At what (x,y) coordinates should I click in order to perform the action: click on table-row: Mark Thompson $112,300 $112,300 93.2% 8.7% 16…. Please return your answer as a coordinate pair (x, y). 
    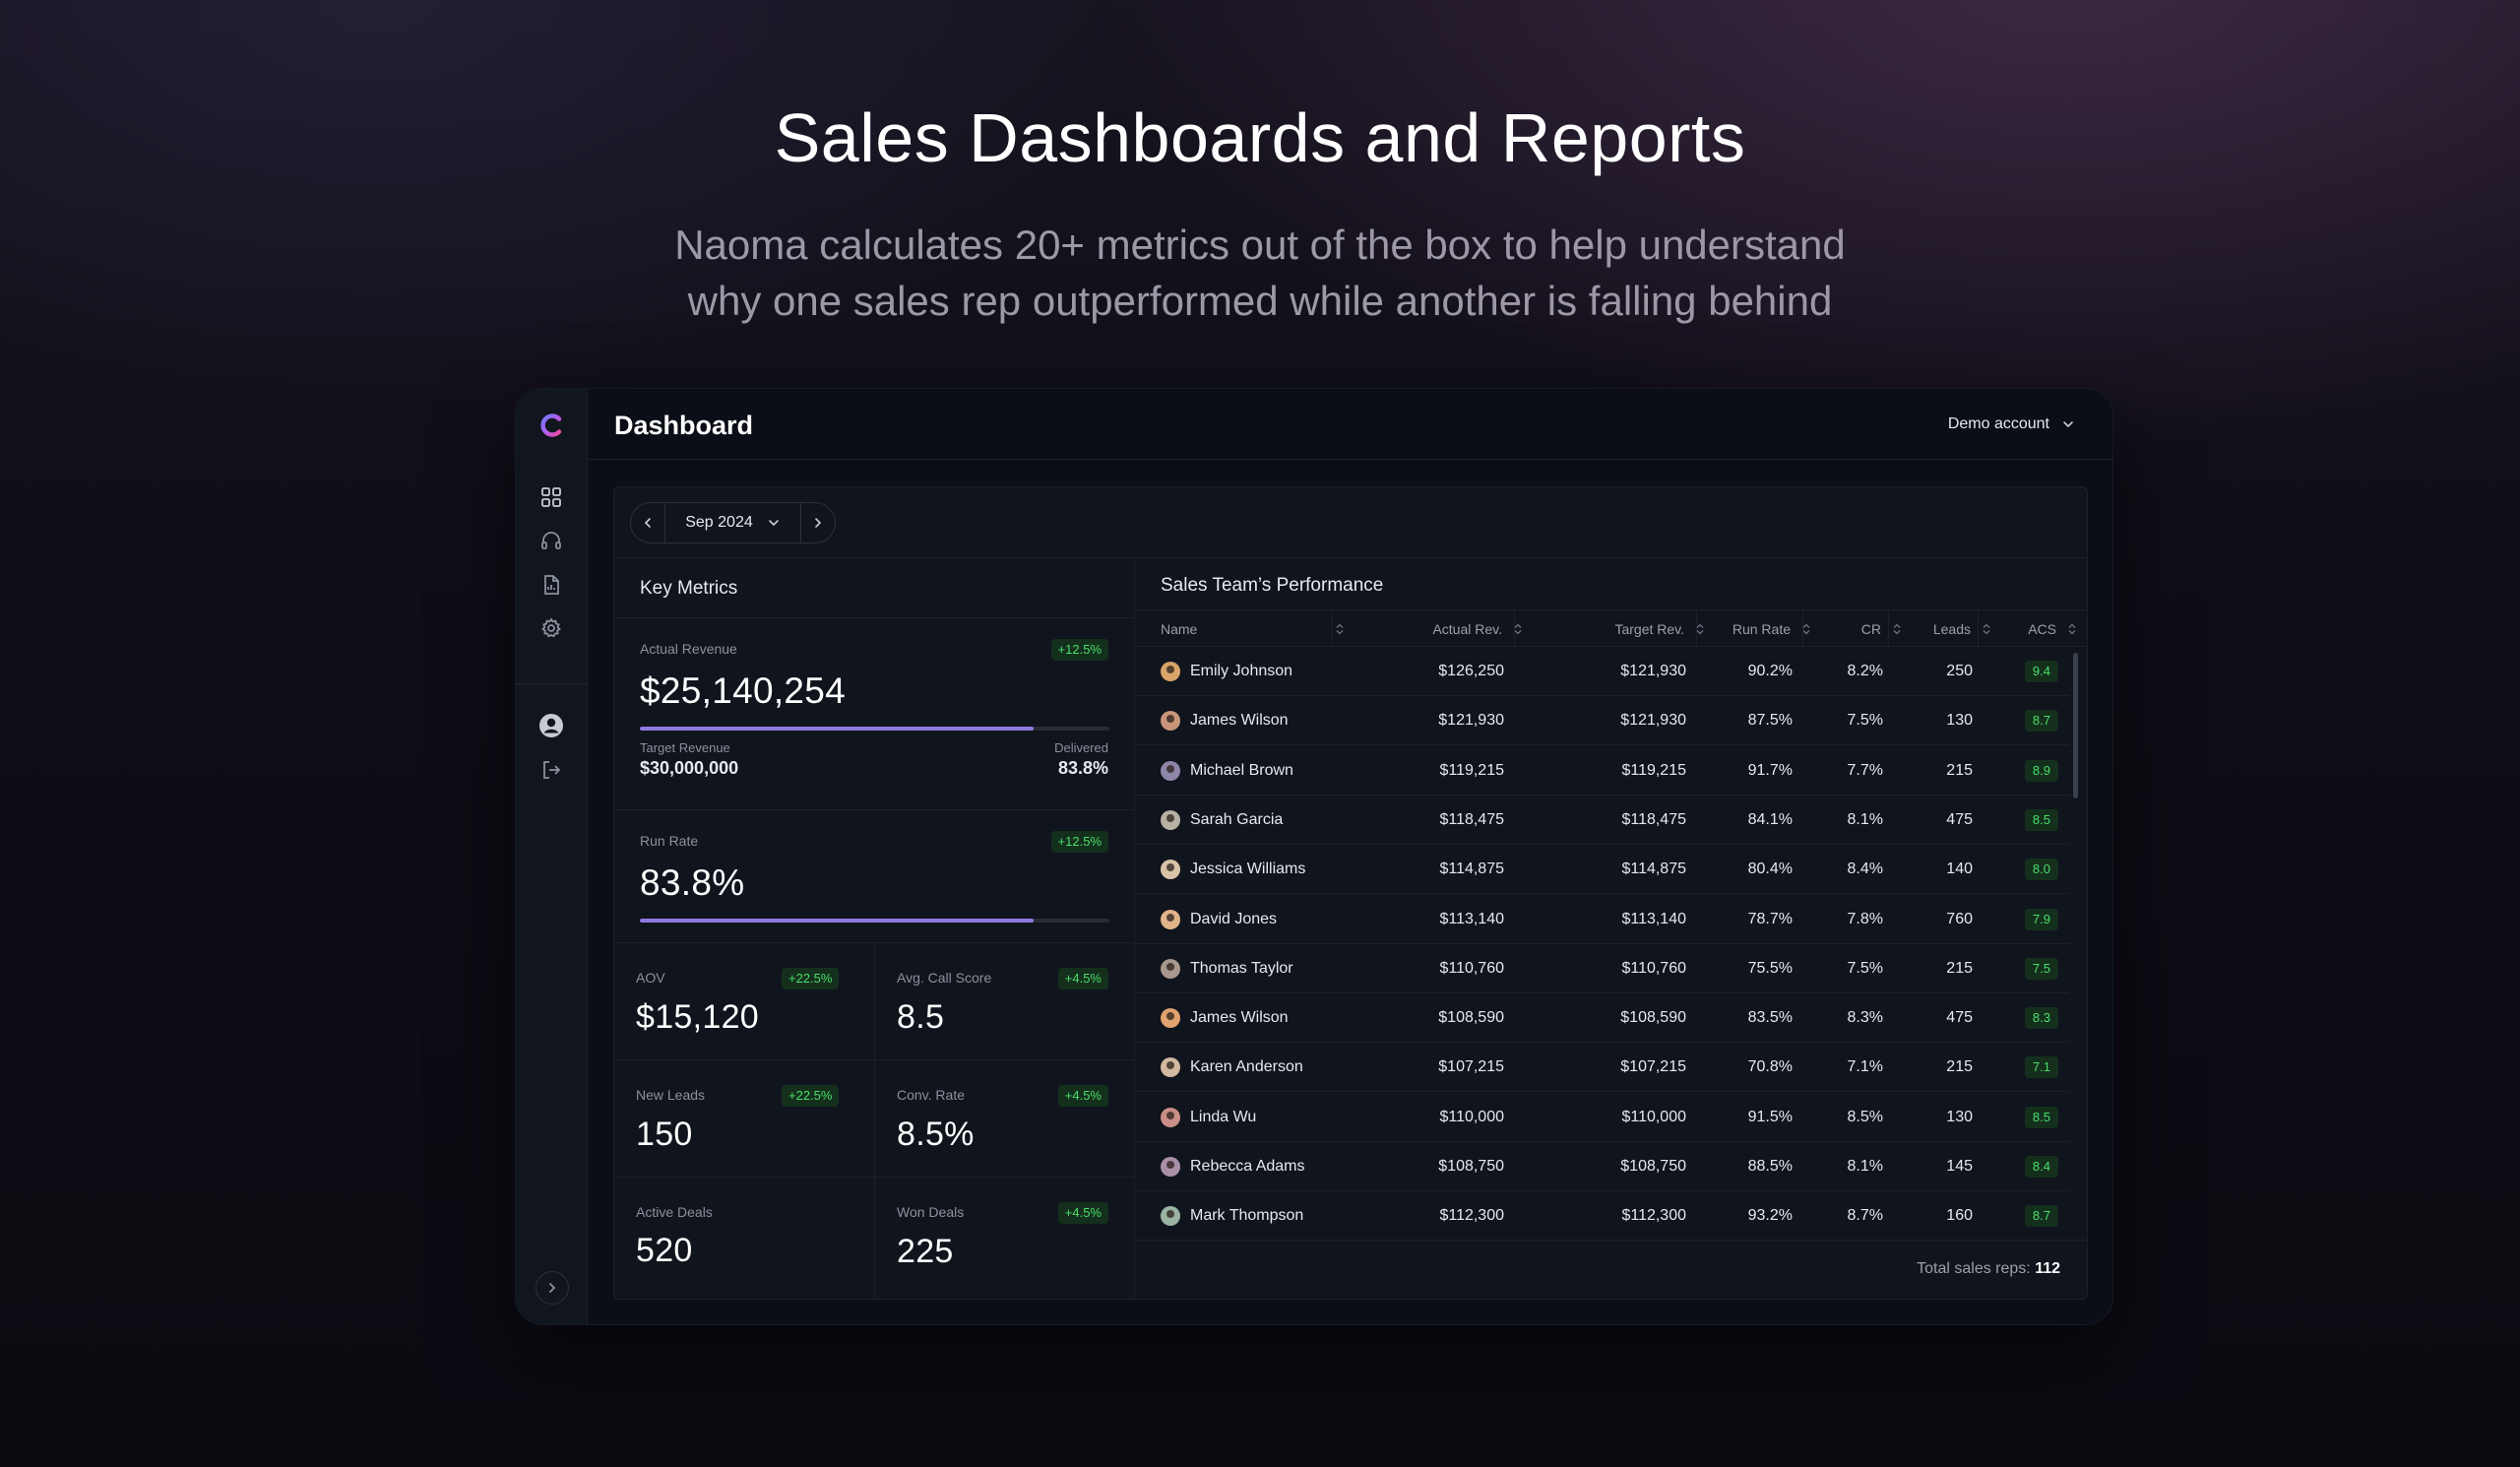
    Looking at the image, I should click on (1602, 1216).